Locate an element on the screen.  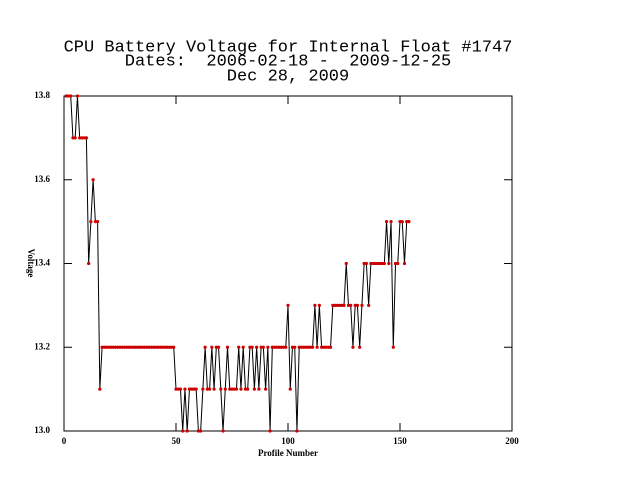
y-tick-label: 13.4 is located at coordinates (42, 263).